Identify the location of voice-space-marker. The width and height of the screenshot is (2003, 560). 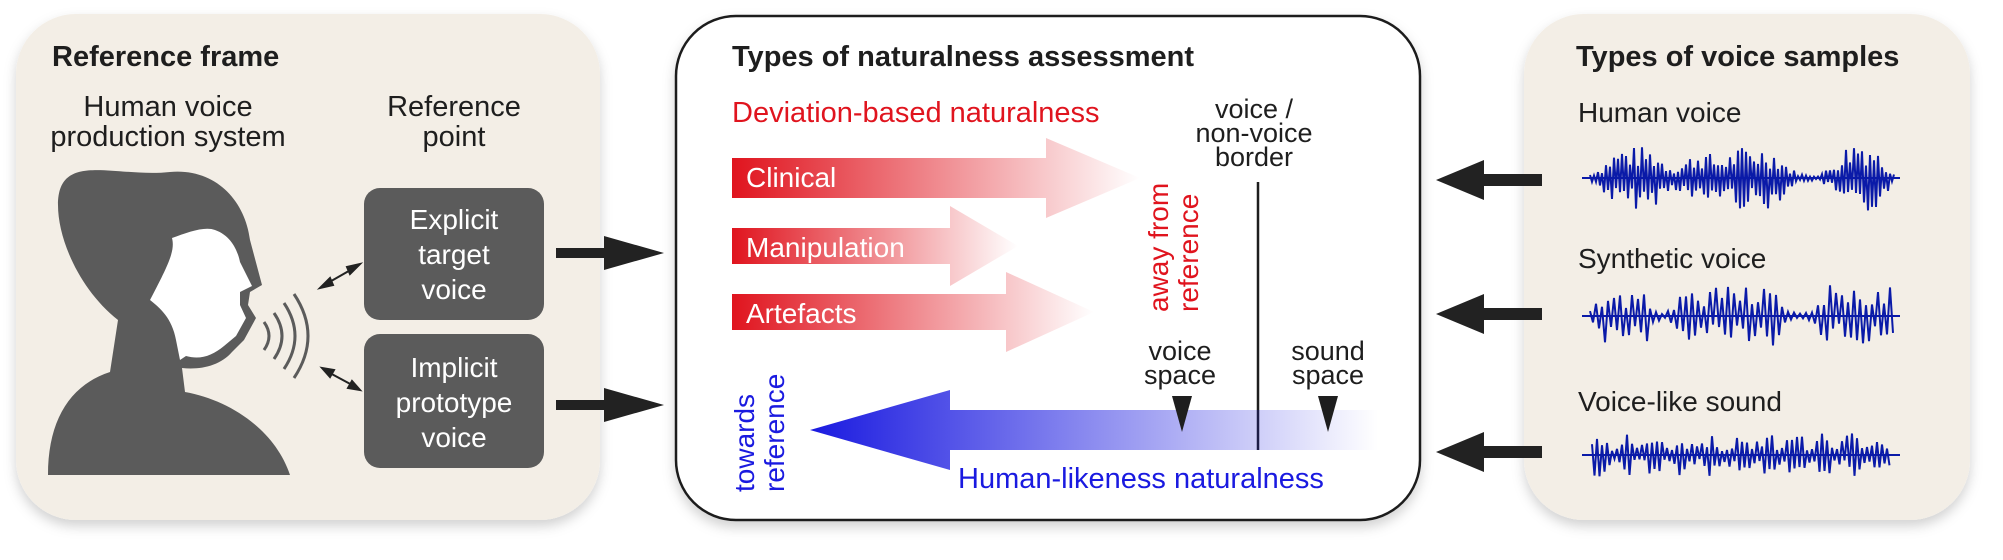
(1182, 414).